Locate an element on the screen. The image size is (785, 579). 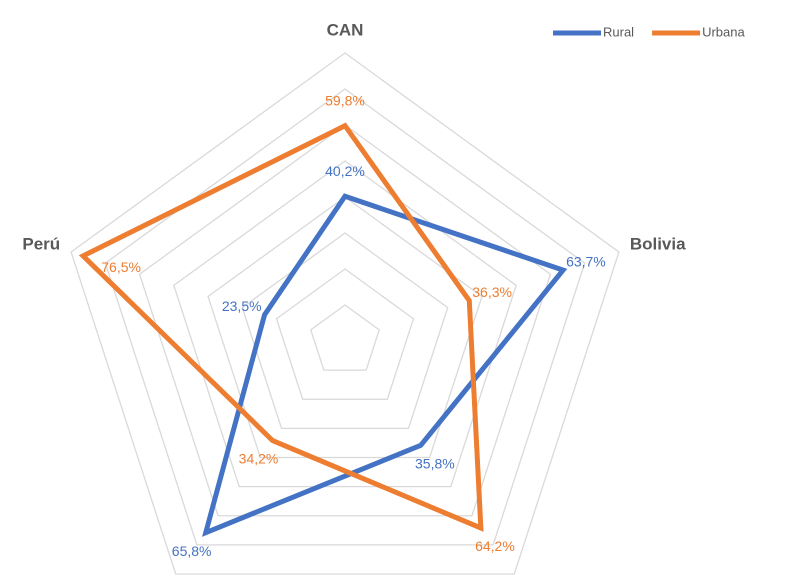
value-label: 63,7% is located at coordinates (586, 261).